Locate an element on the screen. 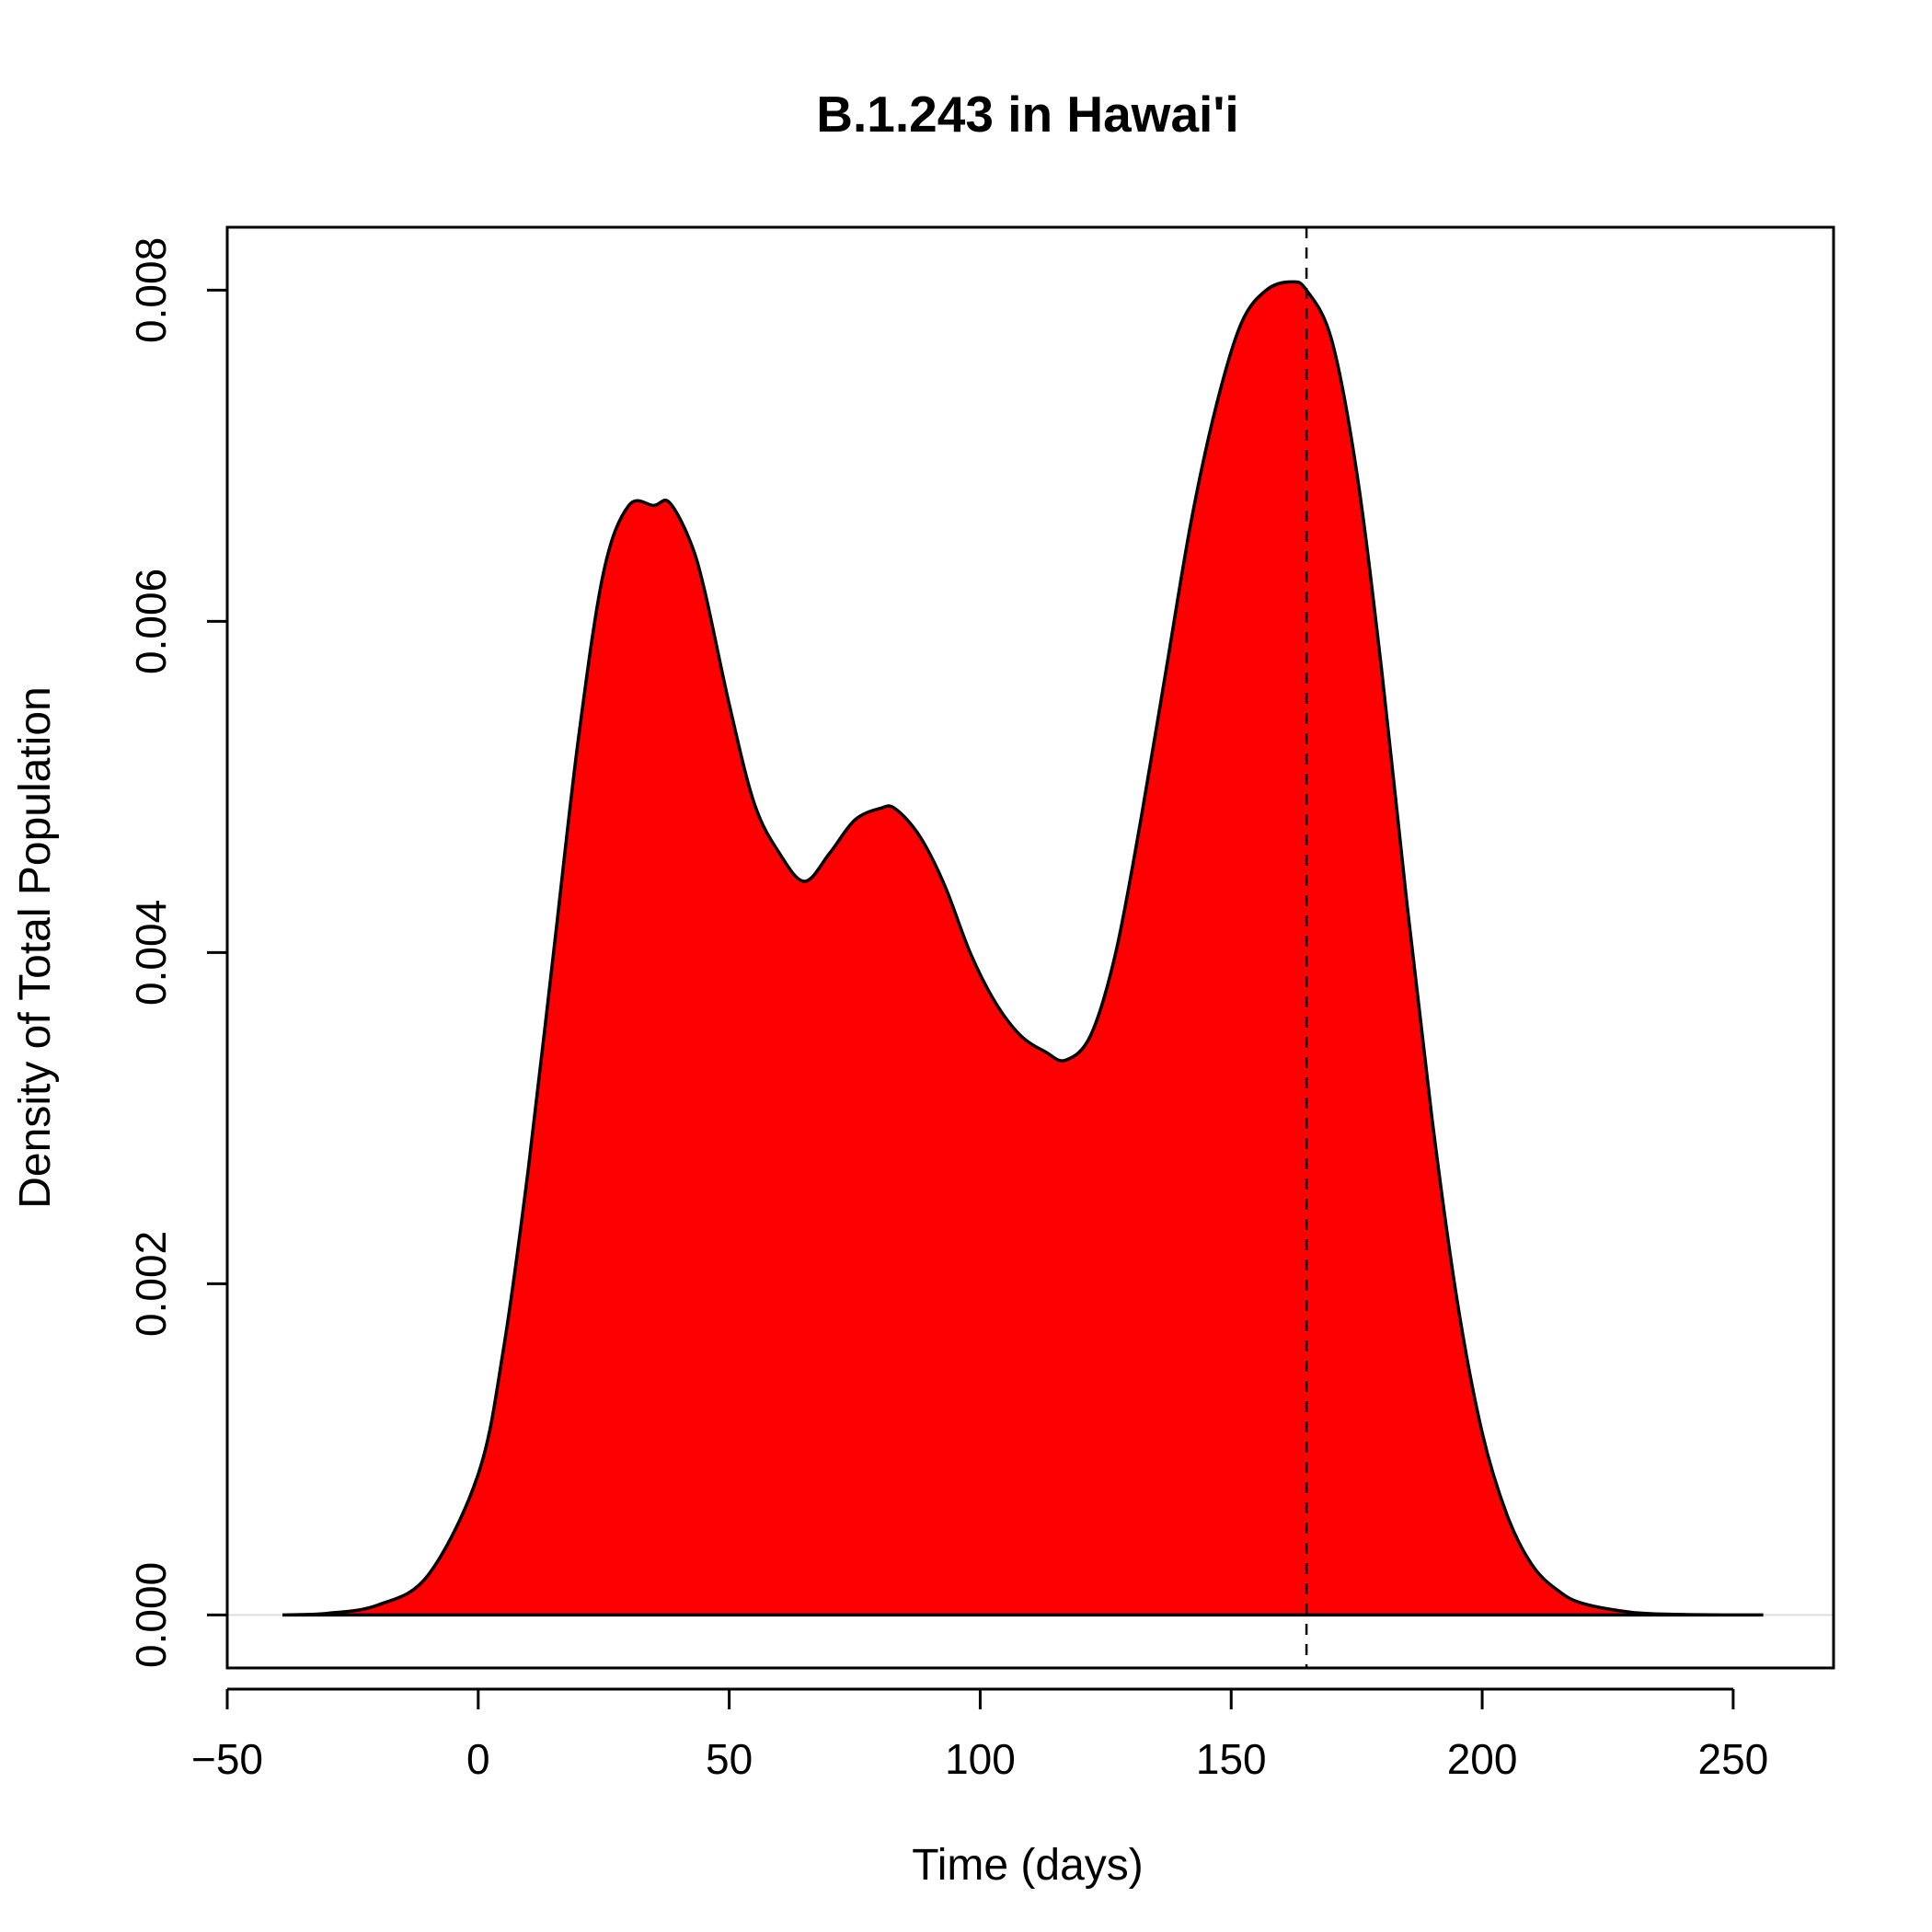 The height and width of the screenshot is (1932, 1932). y-tick-label: 0.002 is located at coordinates (151, 1284).